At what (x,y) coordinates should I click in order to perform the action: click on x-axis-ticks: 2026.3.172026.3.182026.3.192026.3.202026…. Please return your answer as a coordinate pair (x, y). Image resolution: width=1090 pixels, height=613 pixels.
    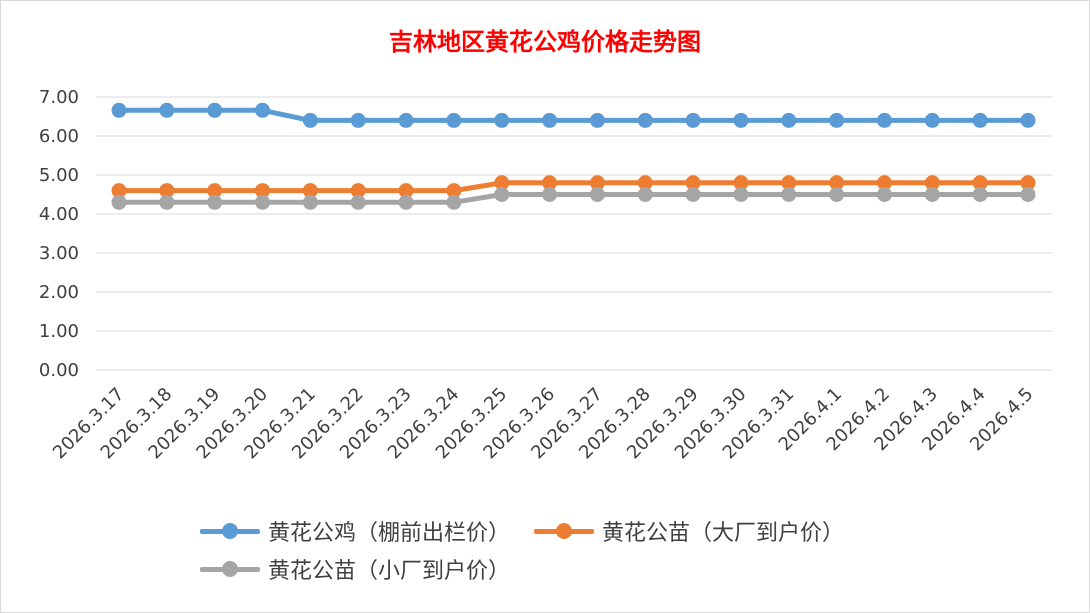
    Looking at the image, I should click on (543, 424).